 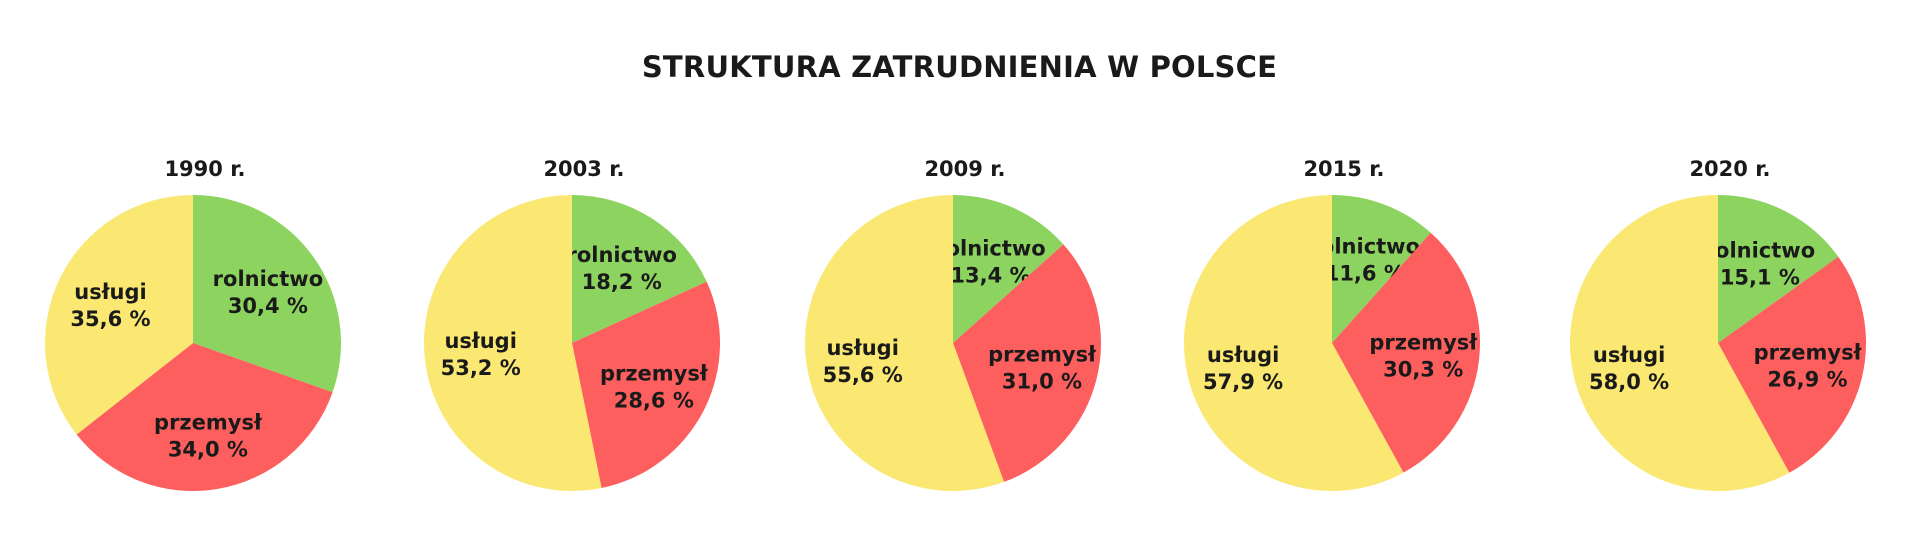 What do you see at coordinates (863, 375) in the screenshot?
I see `slice-value-label: 55,6 %` at bounding box center [863, 375].